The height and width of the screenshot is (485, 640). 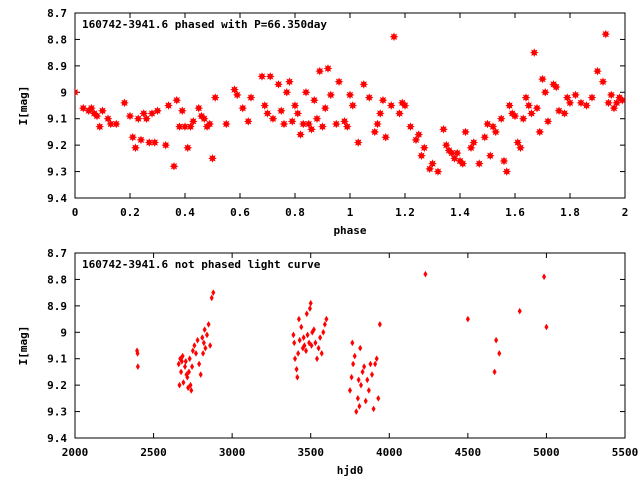 What do you see at coordinates (57, 13) in the screenshot?
I see `y-tick-label: 8.7` at bounding box center [57, 13].